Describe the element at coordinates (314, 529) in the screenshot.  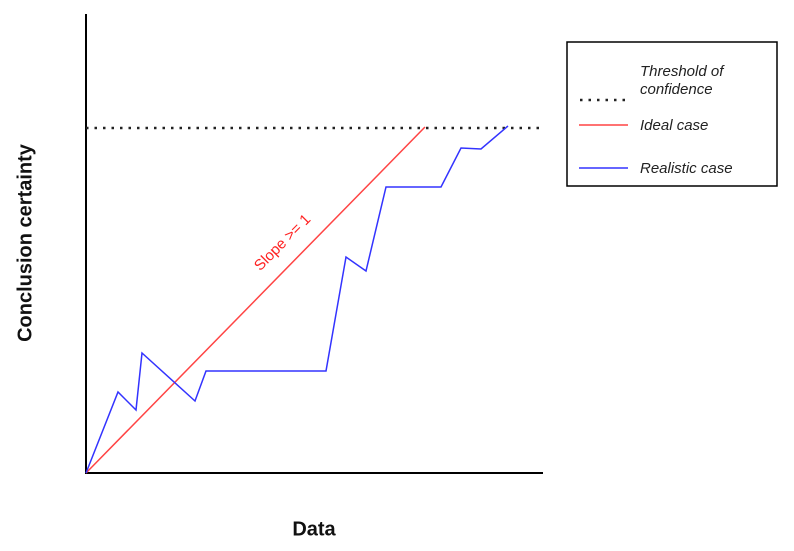
I see `x-axis-label: Data` at that location.